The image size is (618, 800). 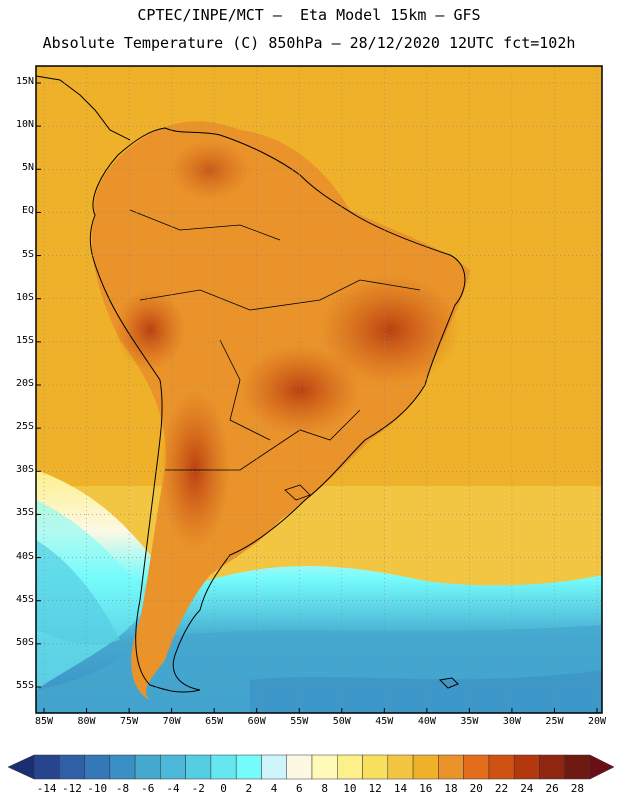 What do you see at coordinates (375, 788) in the screenshot?
I see `colorbar-label: 12` at bounding box center [375, 788].